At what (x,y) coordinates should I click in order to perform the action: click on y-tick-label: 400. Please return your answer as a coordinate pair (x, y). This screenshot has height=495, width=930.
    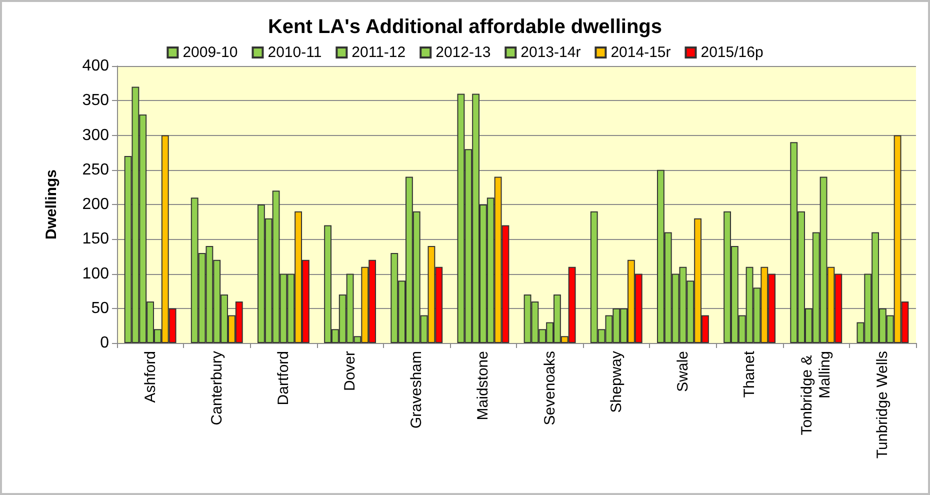
    Looking at the image, I should click on (96, 66).